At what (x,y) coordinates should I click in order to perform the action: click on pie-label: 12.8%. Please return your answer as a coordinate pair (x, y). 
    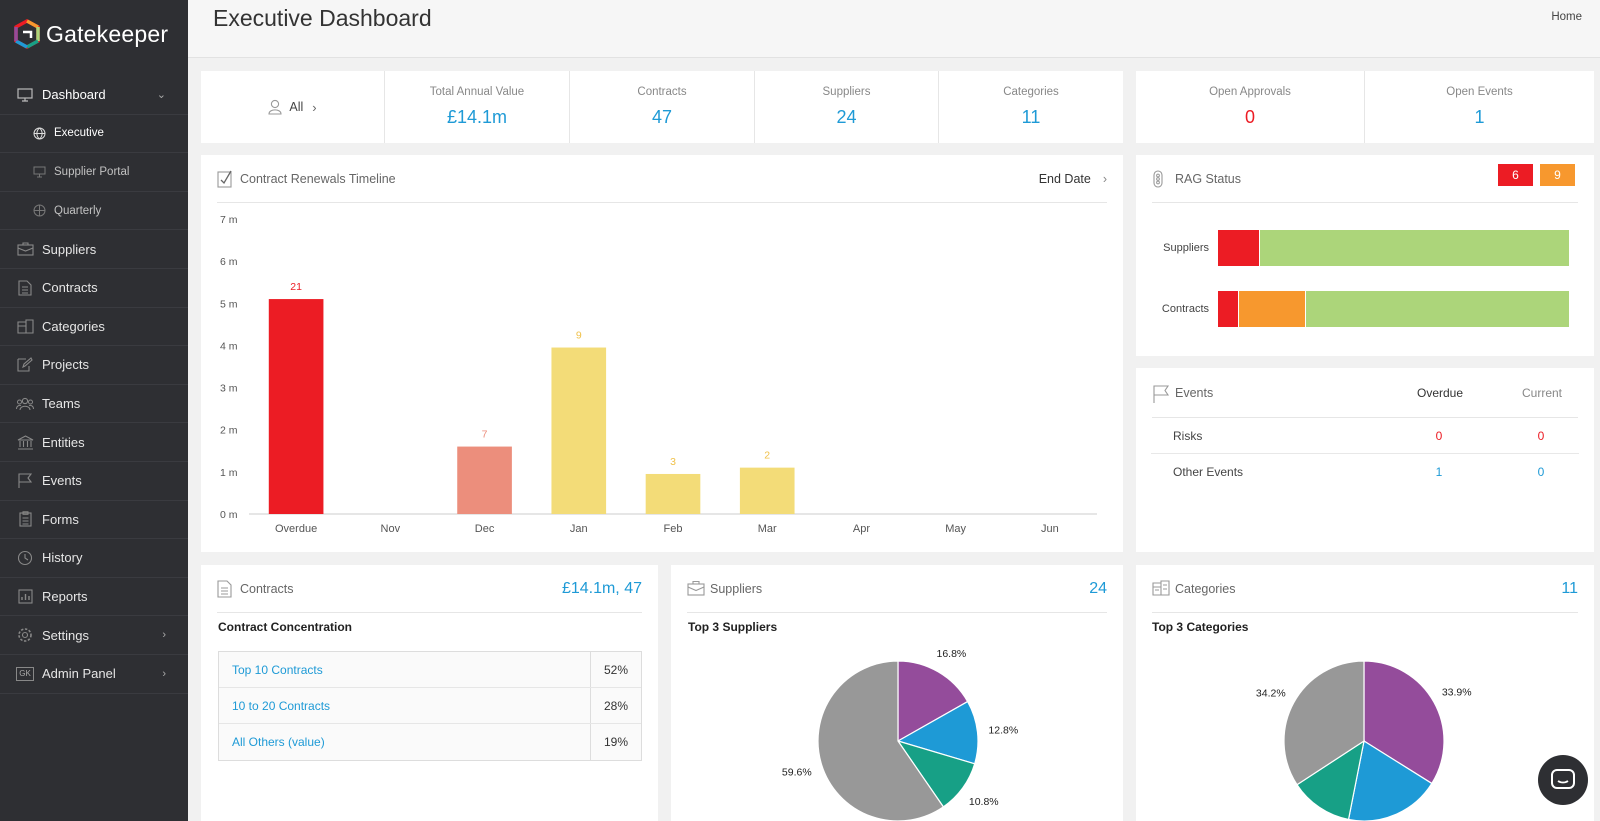
    Looking at the image, I should click on (1003, 730).